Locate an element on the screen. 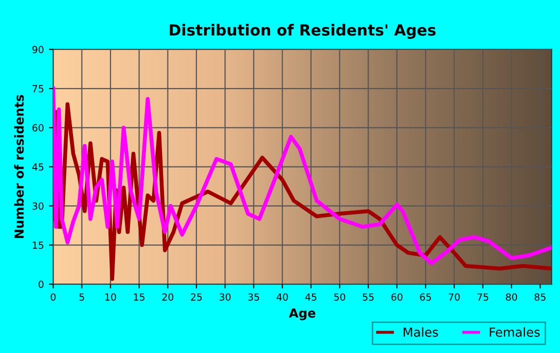  x-tick-label: 0 is located at coordinates (53, 297).